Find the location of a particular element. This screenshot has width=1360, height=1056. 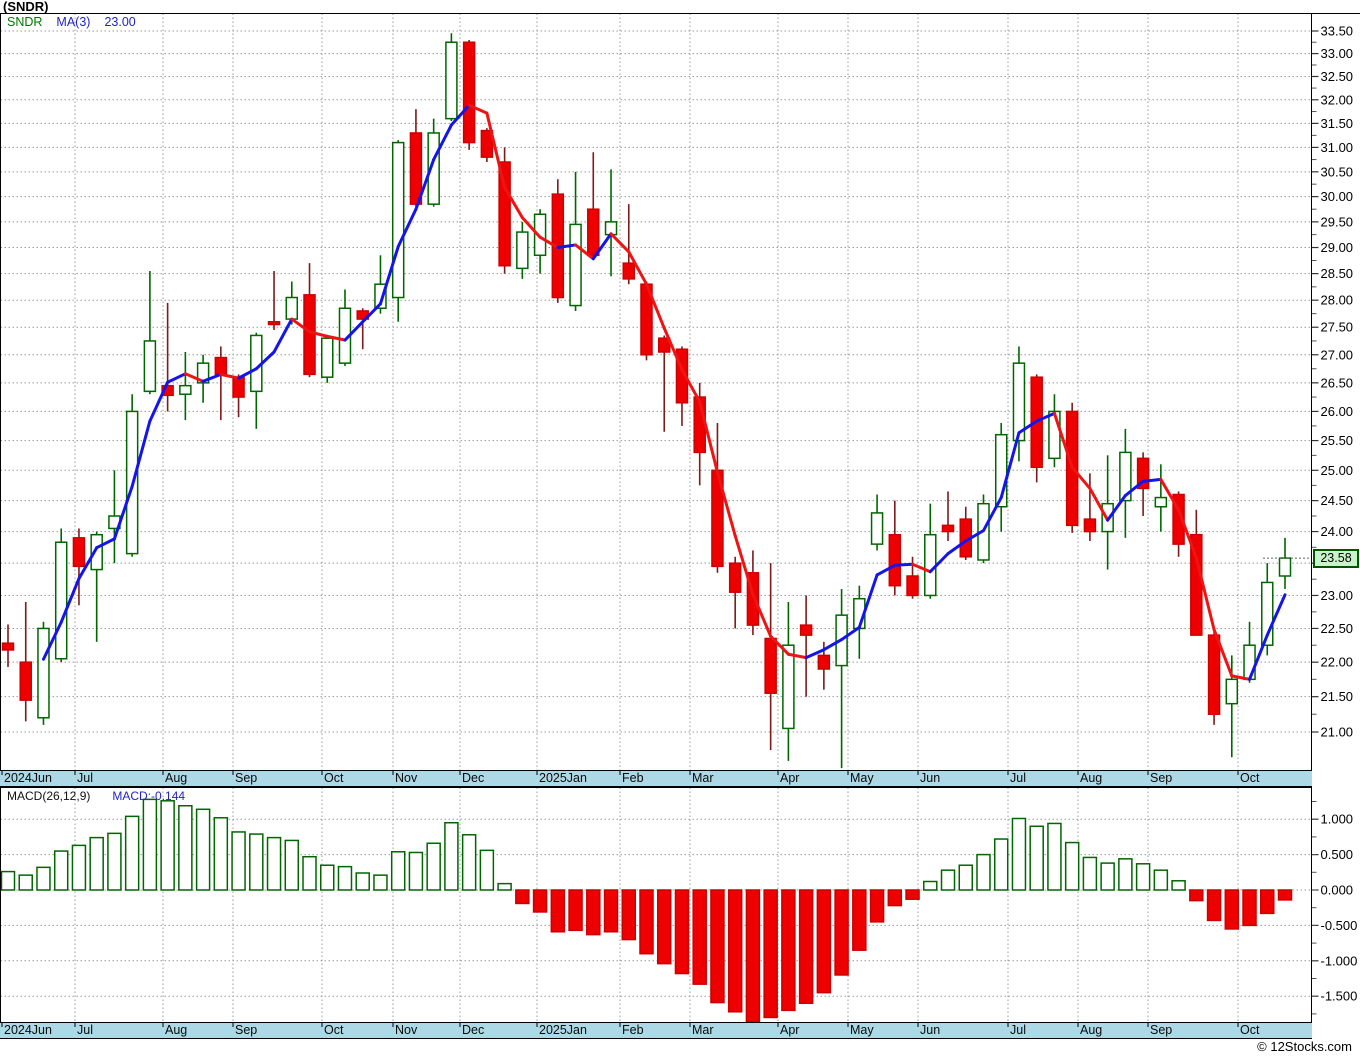

macd-axis-label: -1.000 is located at coordinates (1339, 960).